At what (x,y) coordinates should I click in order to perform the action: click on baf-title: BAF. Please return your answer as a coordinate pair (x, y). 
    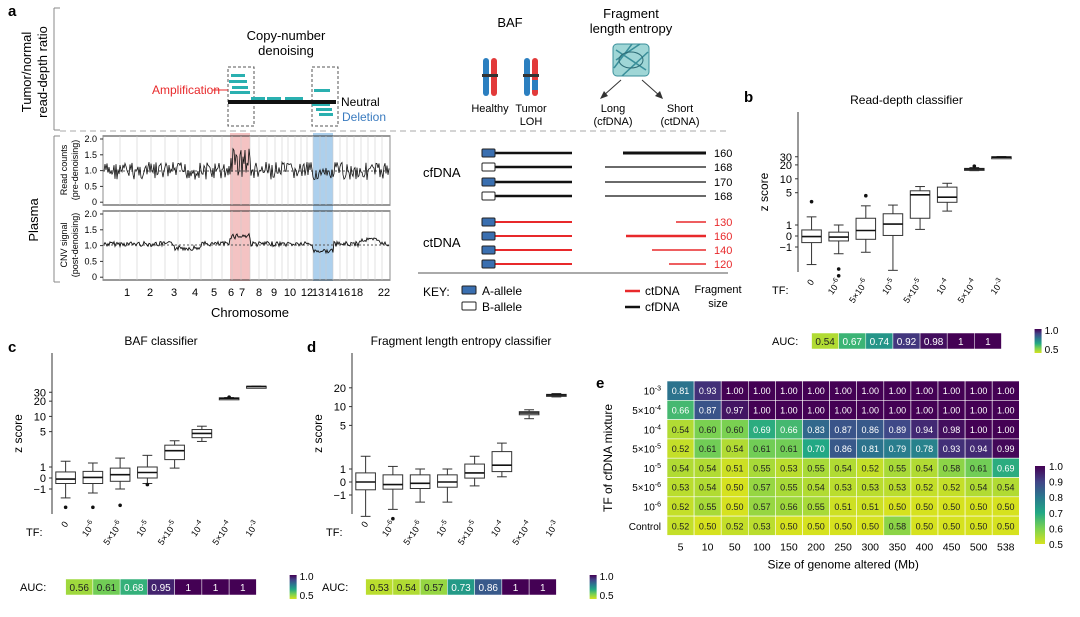
    Looking at the image, I should click on (509, 22).